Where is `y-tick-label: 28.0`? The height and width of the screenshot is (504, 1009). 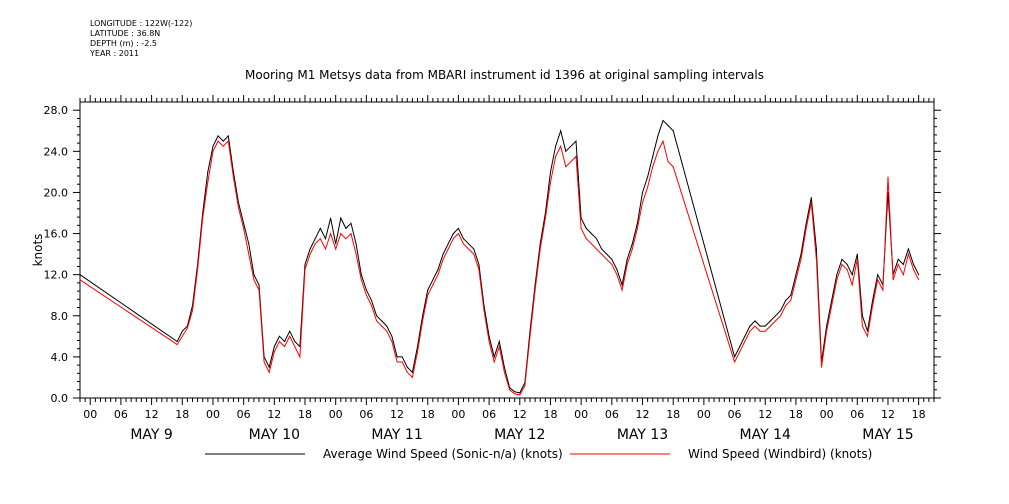 y-tick-label: 28.0 is located at coordinates (56, 110).